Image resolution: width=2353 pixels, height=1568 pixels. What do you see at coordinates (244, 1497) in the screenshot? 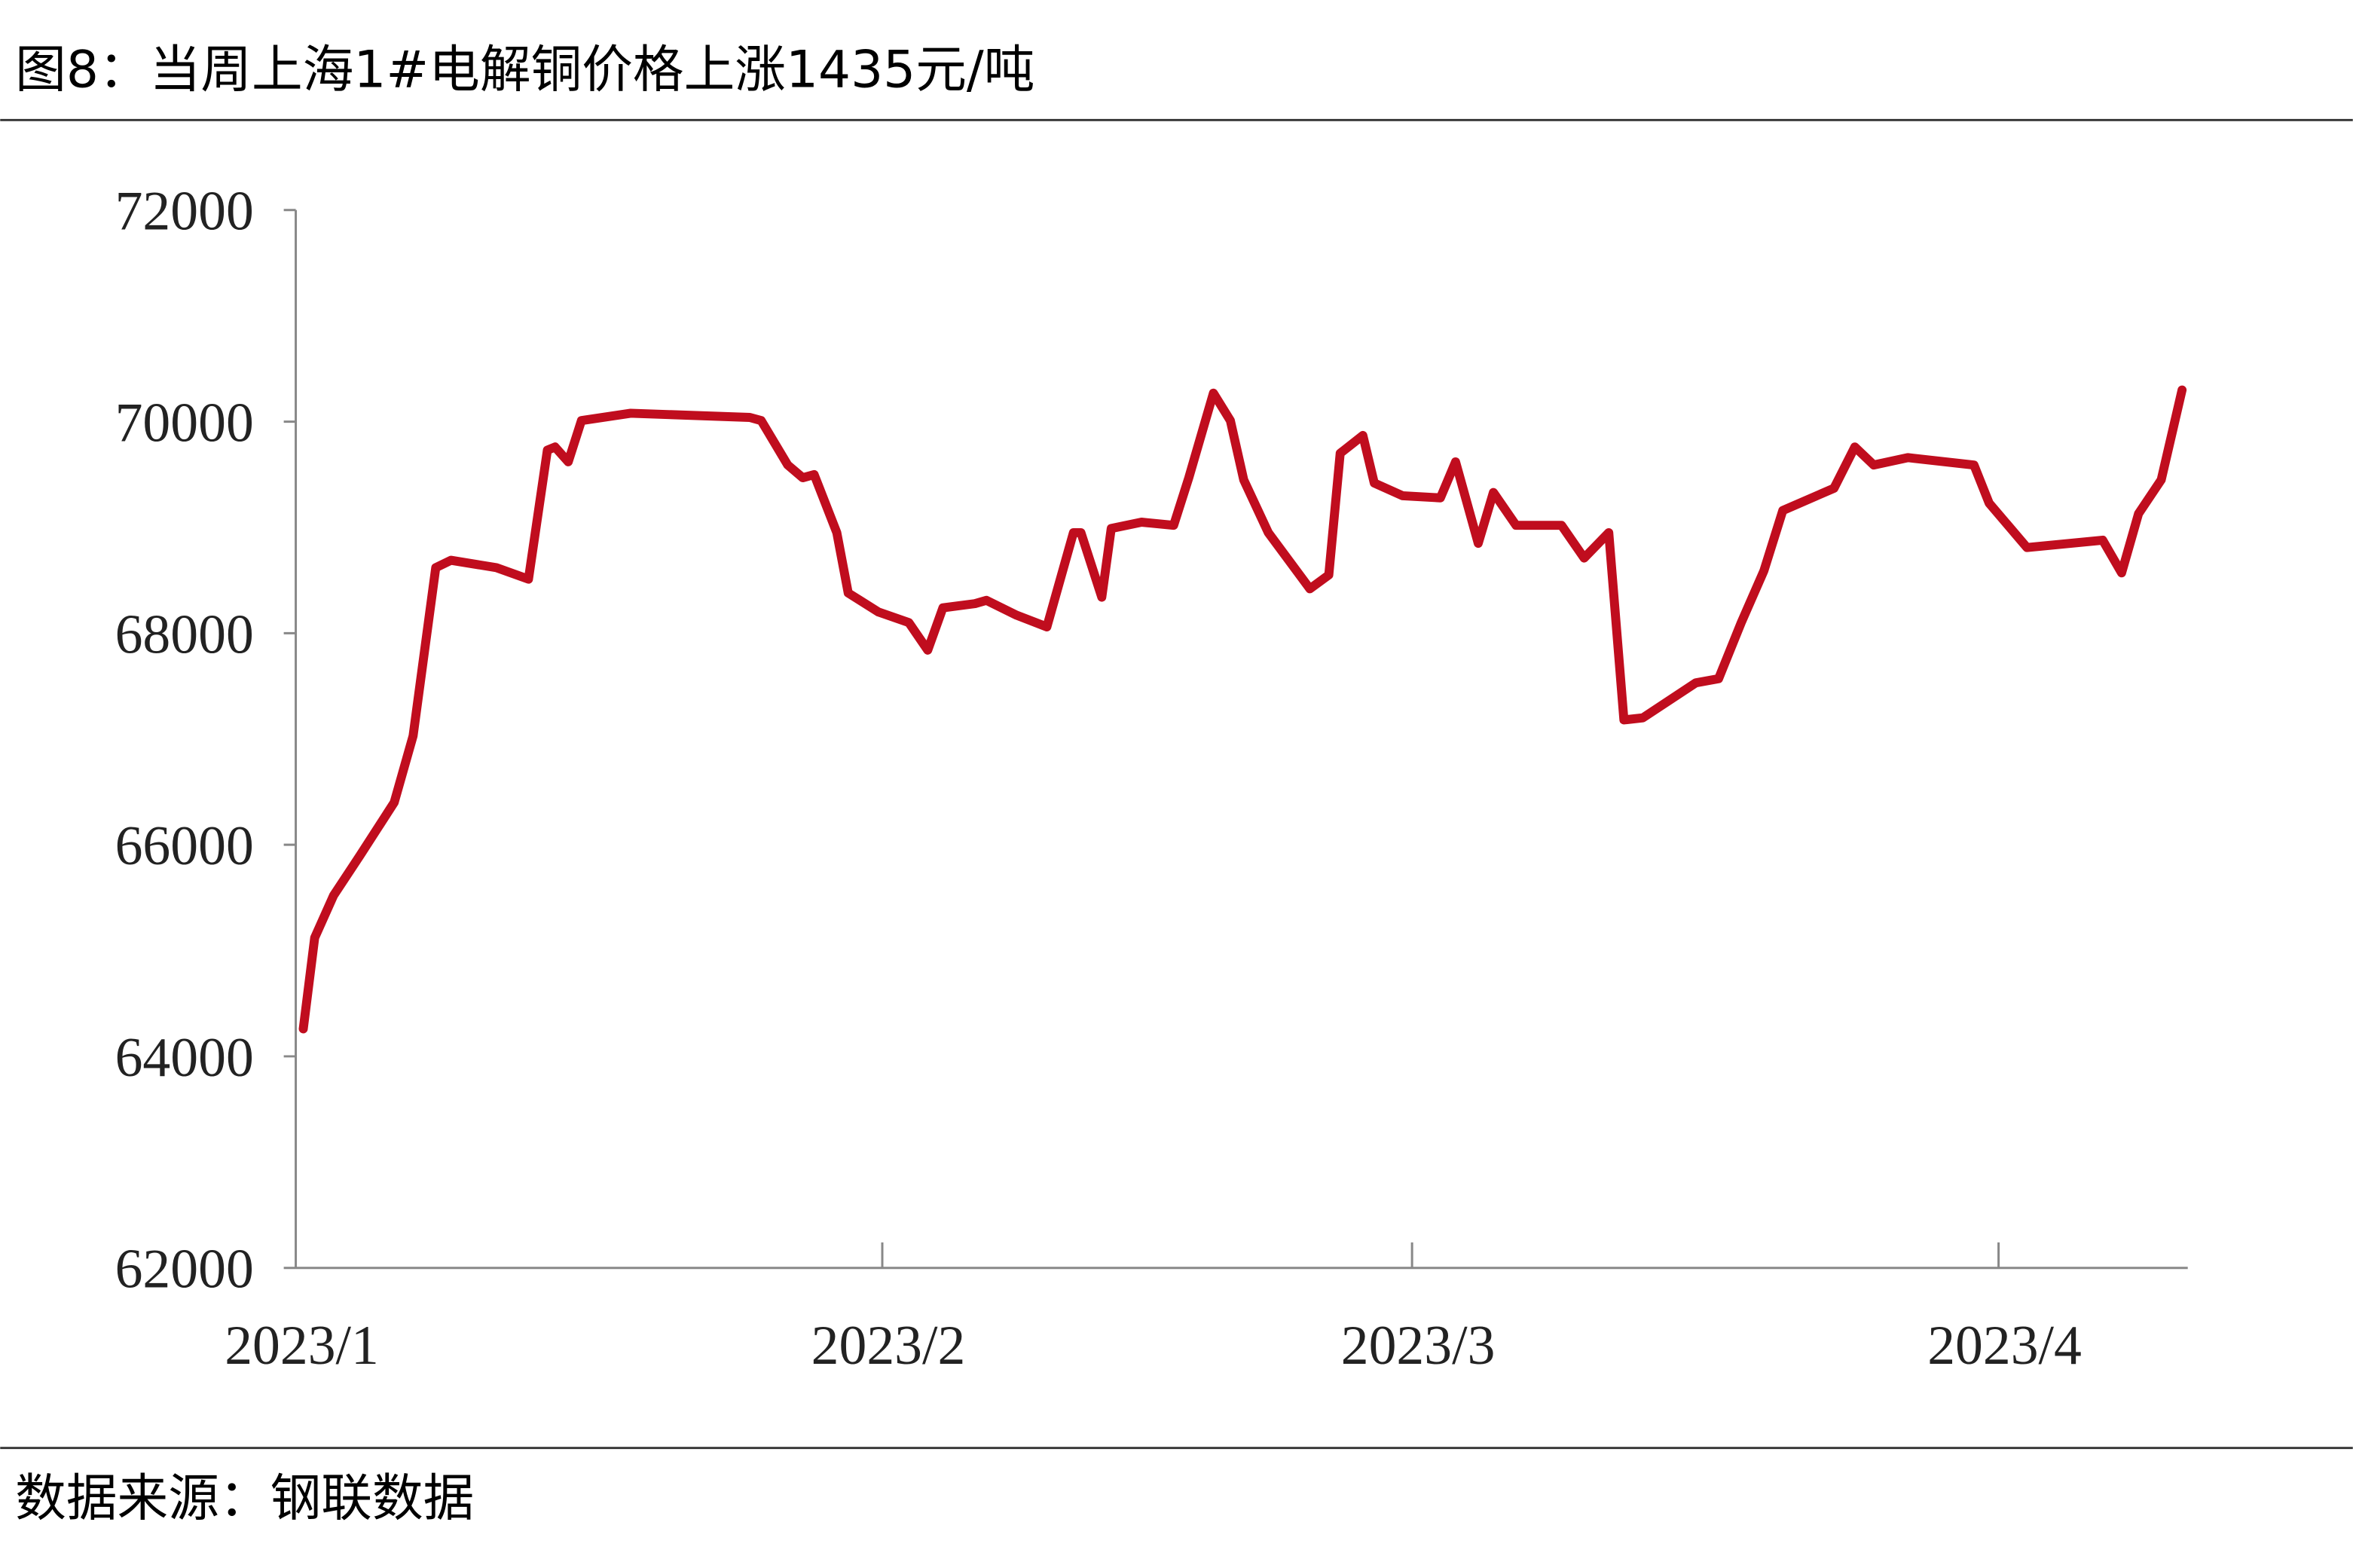
I see `source-note: 数据来源：钢联数据` at bounding box center [244, 1497].